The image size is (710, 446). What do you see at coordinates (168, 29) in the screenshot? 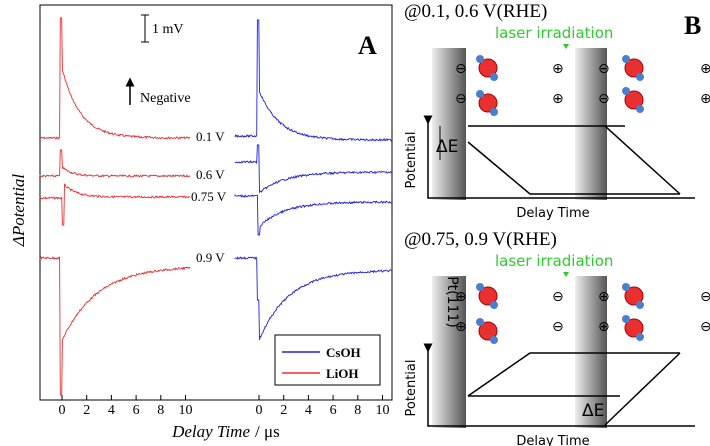
I see `scale-label: 1 mV` at bounding box center [168, 29].